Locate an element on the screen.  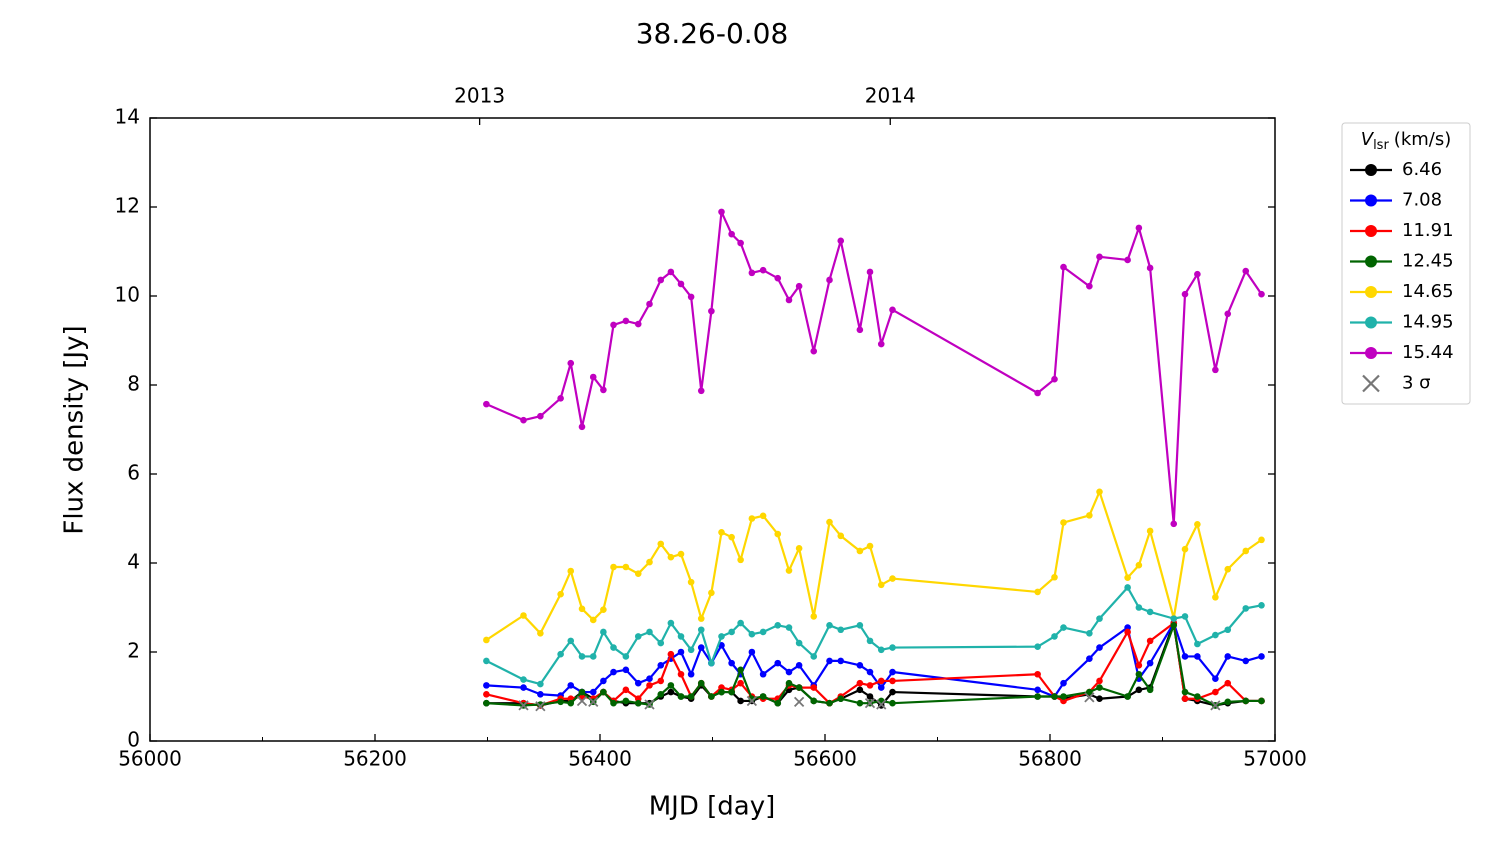
legend-label: 11.91 is located at coordinates (1428, 230).